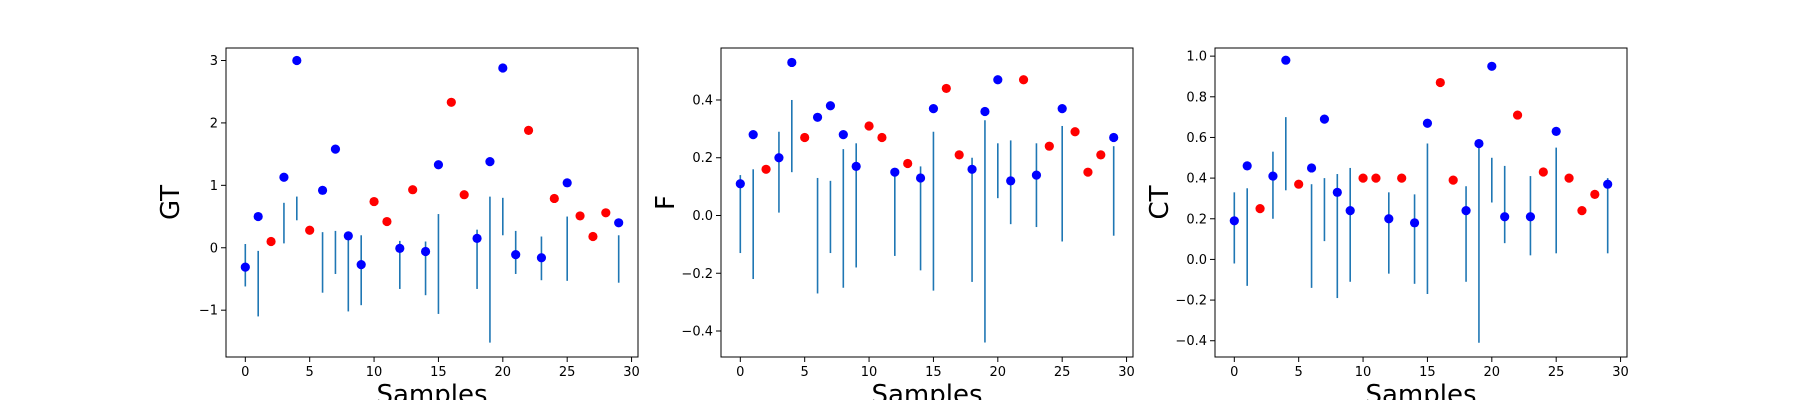 The image size is (1800, 400). What do you see at coordinates (1196, 138) in the screenshot?
I see `y-tick-label: 0.6` at bounding box center [1196, 138].